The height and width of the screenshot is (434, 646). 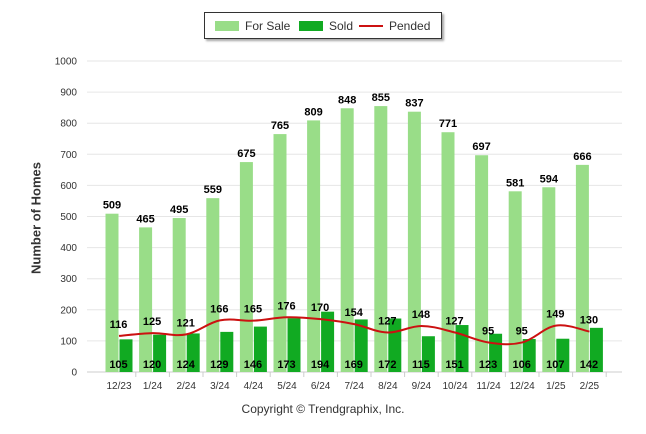 I want to click on x-tick-label: 1/25, so click(x=556, y=386).